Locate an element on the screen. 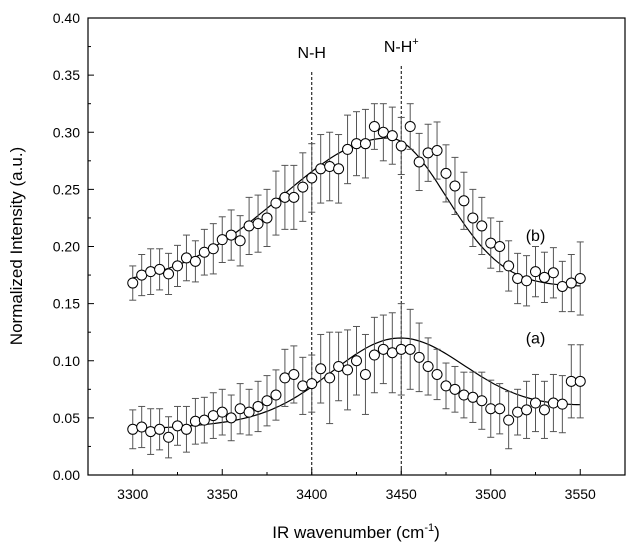  x-tick-label: 3300 is located at coordinates (132, 494).